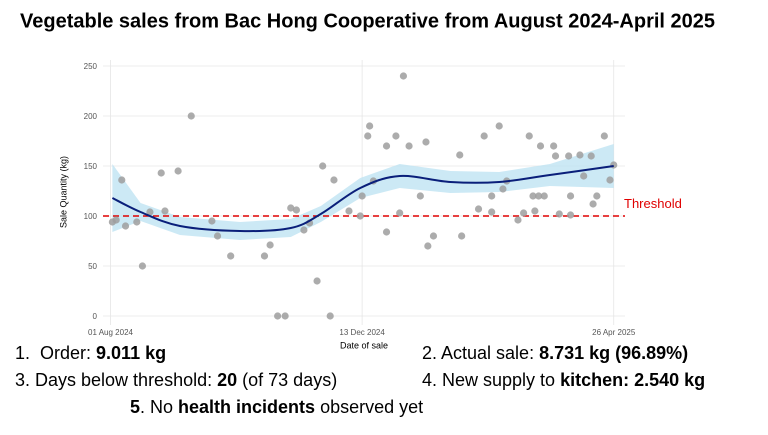 The width and height of the screenshot is (768, 435). I want to click on note-segment: 20, so click(227, 380).